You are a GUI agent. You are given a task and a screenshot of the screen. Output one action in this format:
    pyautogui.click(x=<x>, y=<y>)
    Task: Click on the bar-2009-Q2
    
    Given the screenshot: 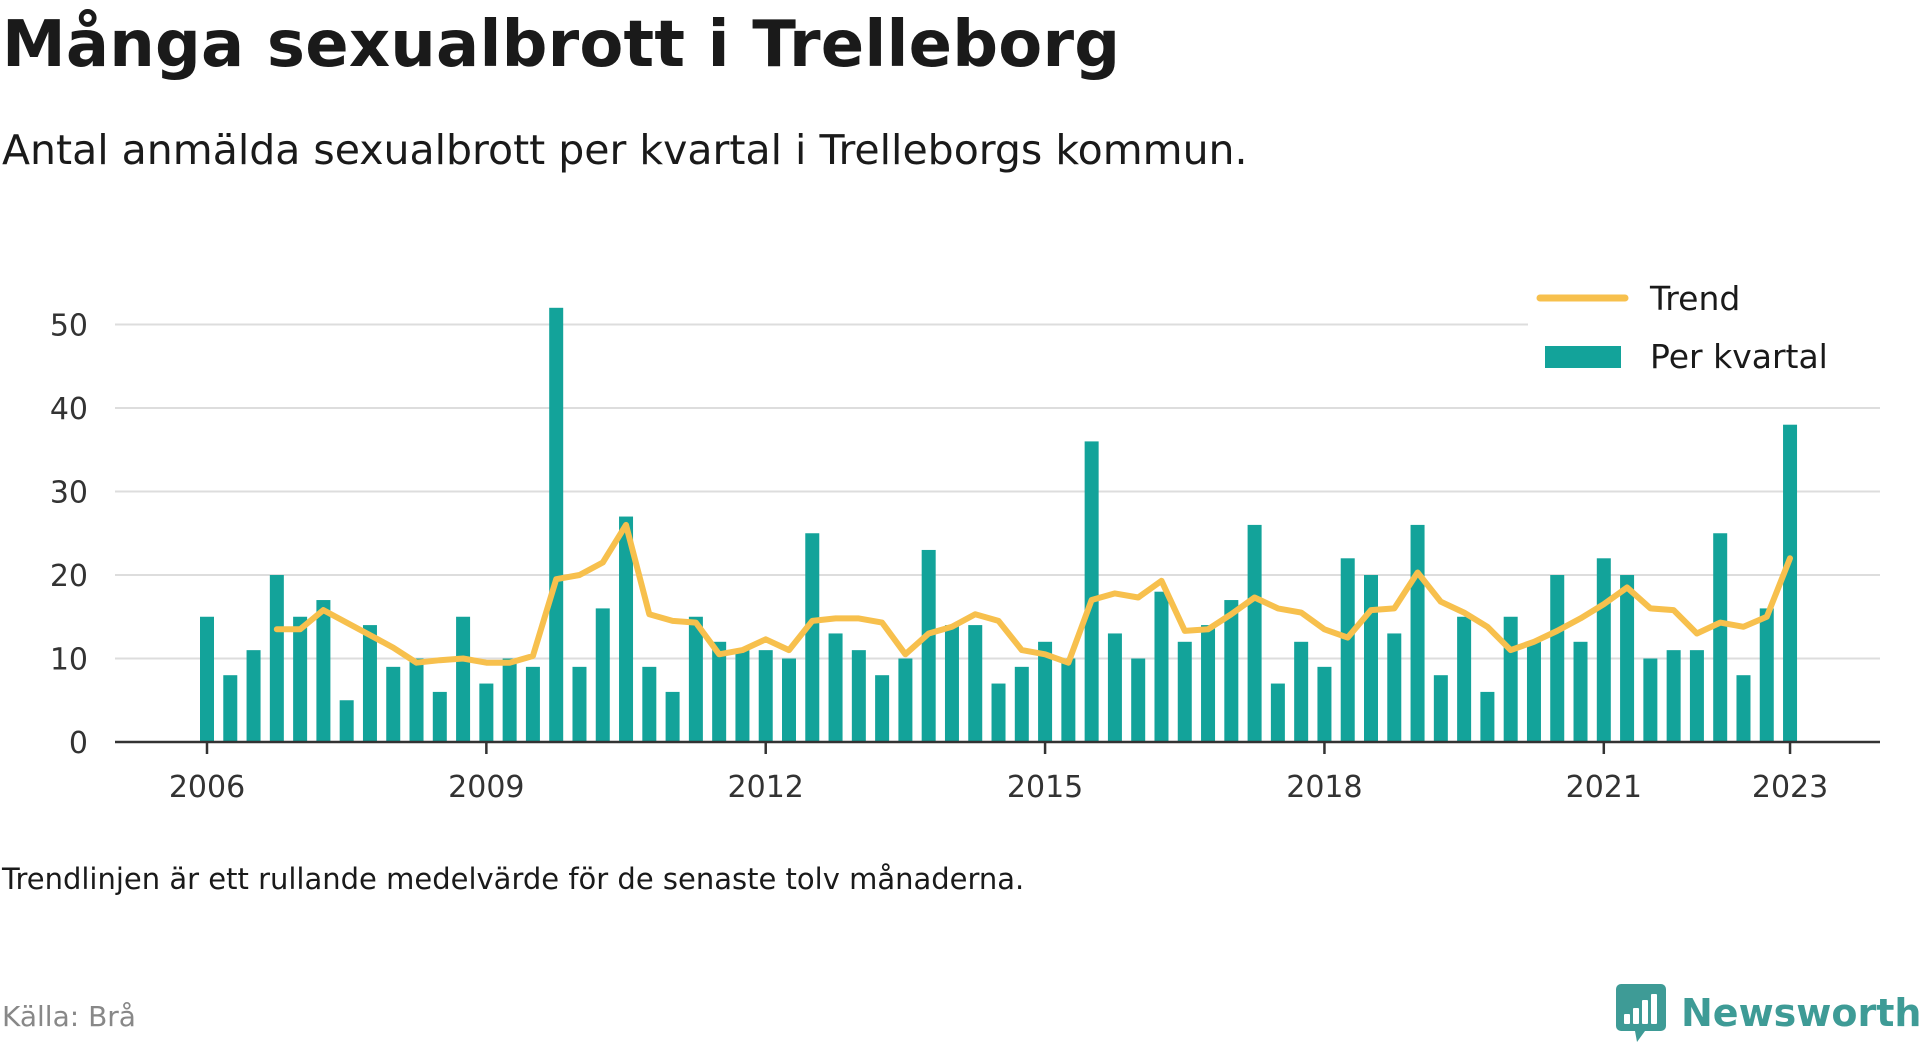 What is the action you would take?
    pyautogui.click(x=509, y=700)
    